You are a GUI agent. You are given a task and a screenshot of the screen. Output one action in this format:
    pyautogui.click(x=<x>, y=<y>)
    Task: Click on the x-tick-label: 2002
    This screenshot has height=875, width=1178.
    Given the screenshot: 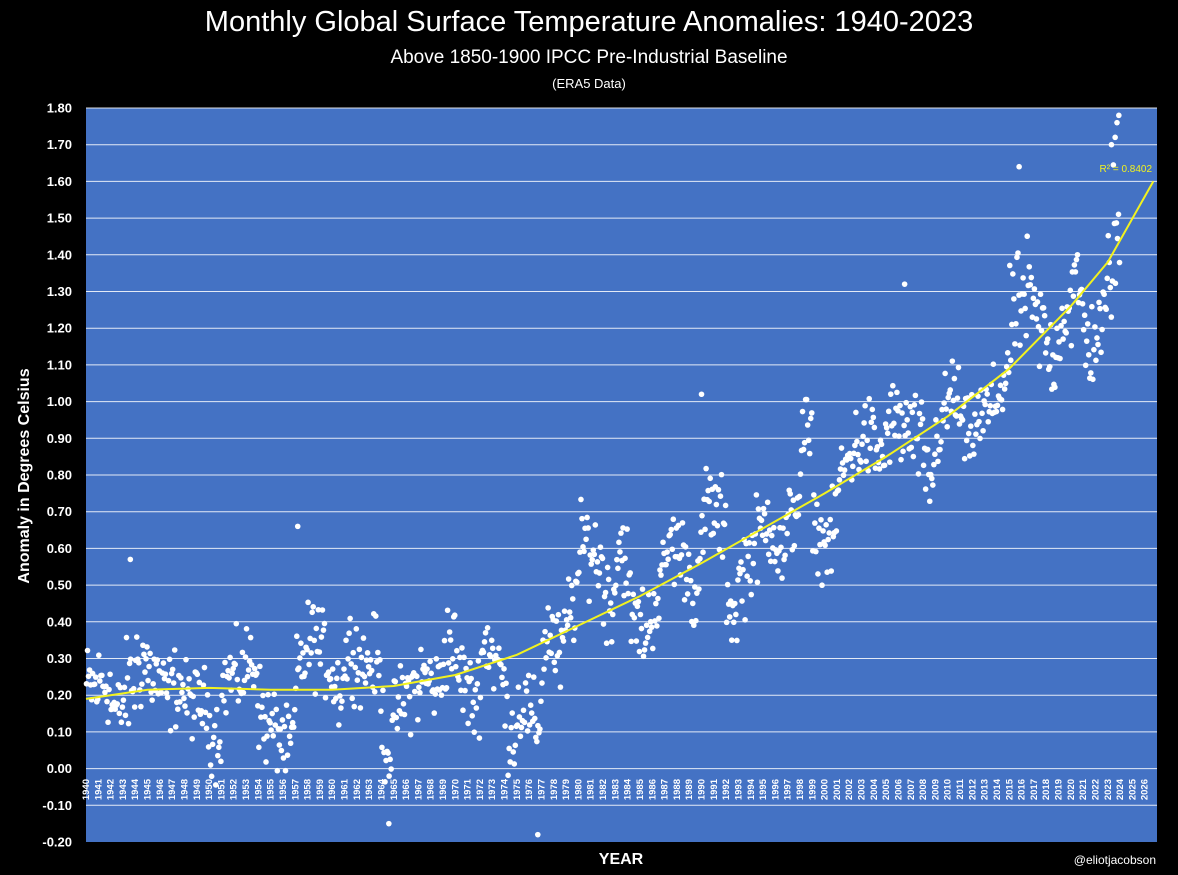 What is the action you would take?
    pyautogui.click(x=849, y=789)
    